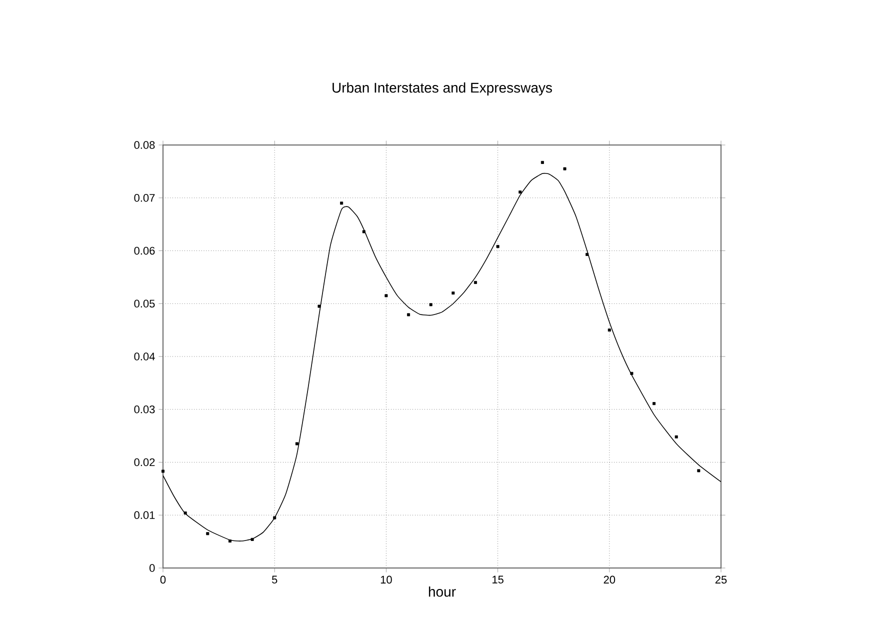 This screenshot has height=634, width=869. Describe the element at coordinates (144, 515) in the screenshot. I see `y-tick-label: 0.01` at that location.